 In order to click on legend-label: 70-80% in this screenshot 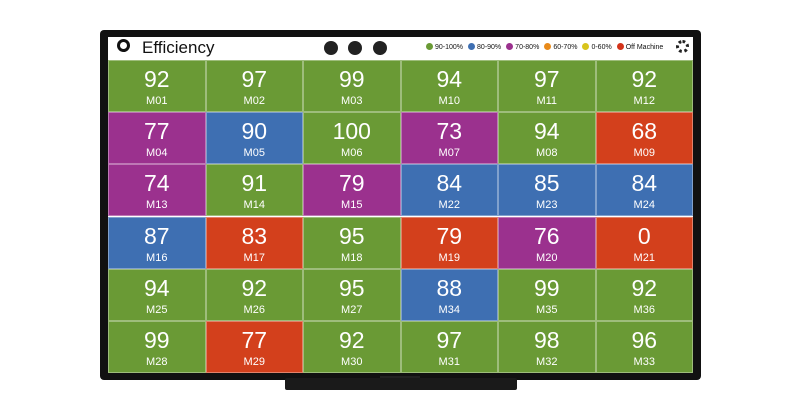, I will do `click(527, 47)`.